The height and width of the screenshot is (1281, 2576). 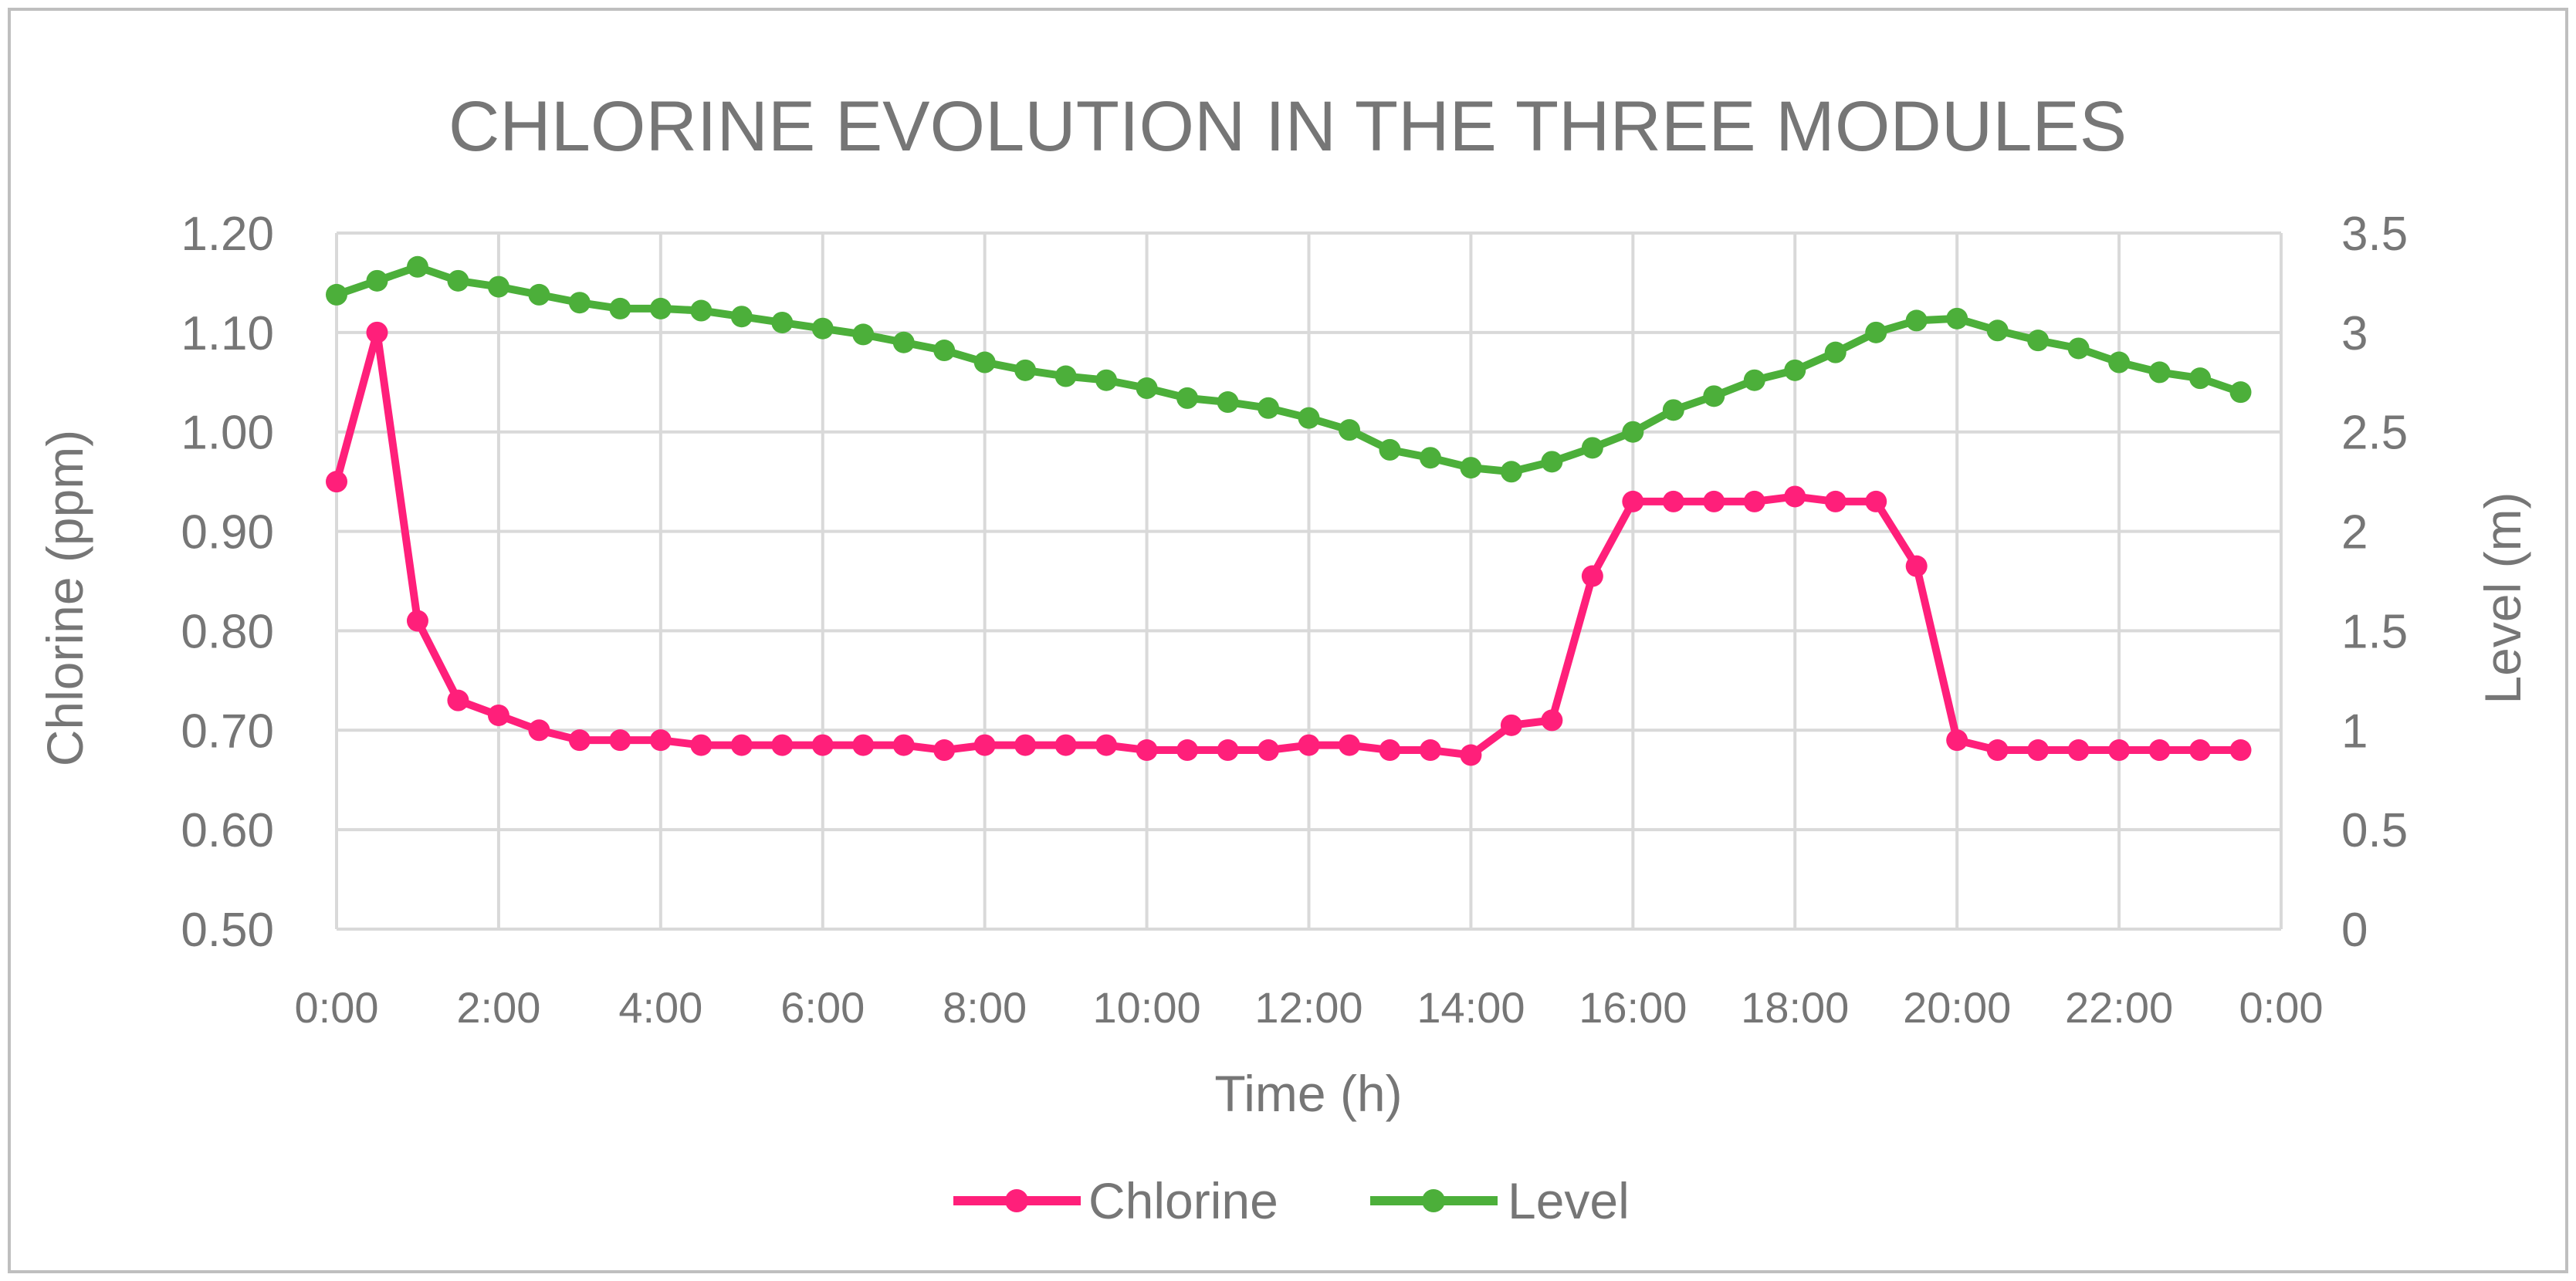 What do you see at coordinates (228, 433) in the screenshot?
I see `y-tick-label: 1.00` at bounding box center [228, 433].